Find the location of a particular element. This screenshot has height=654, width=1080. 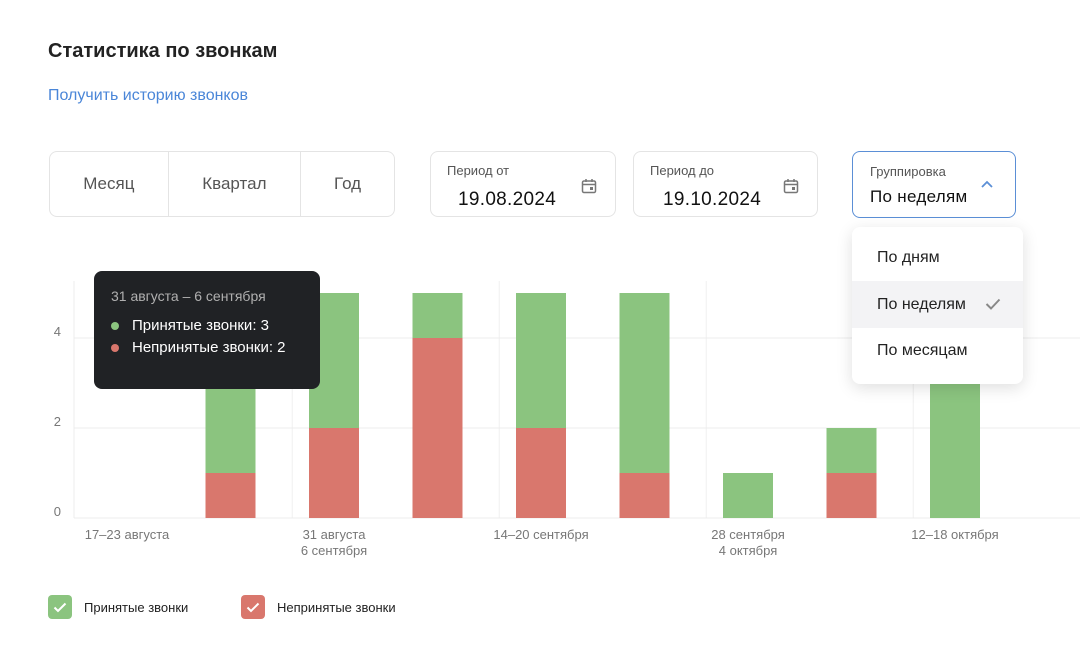

period-to-field: Период до 19.10.2024 is located at coordinates (725, 184).